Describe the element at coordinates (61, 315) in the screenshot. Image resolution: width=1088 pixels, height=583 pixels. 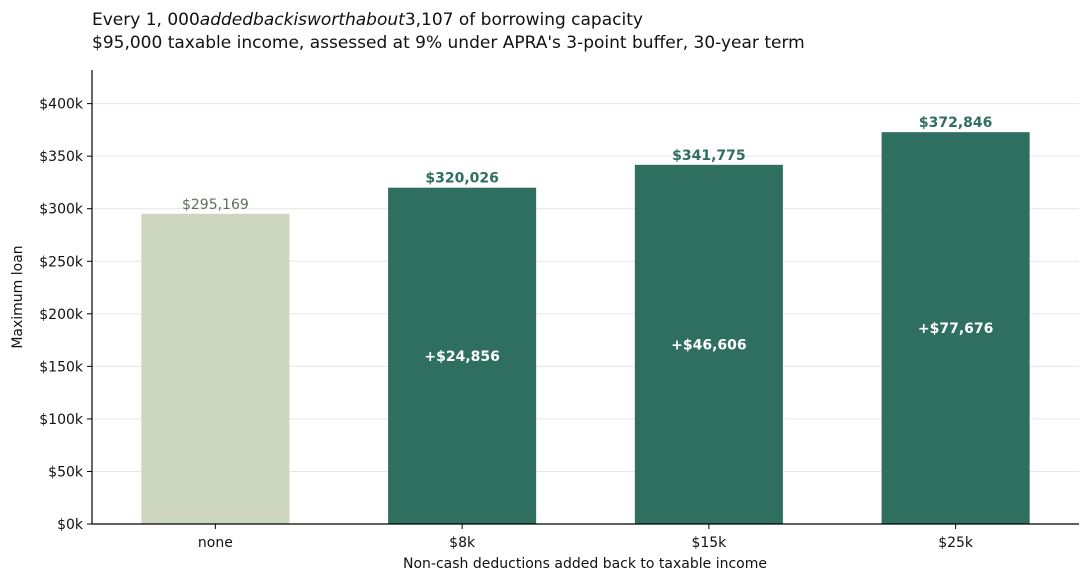
I see `y-tick-label: $200k` at that location.